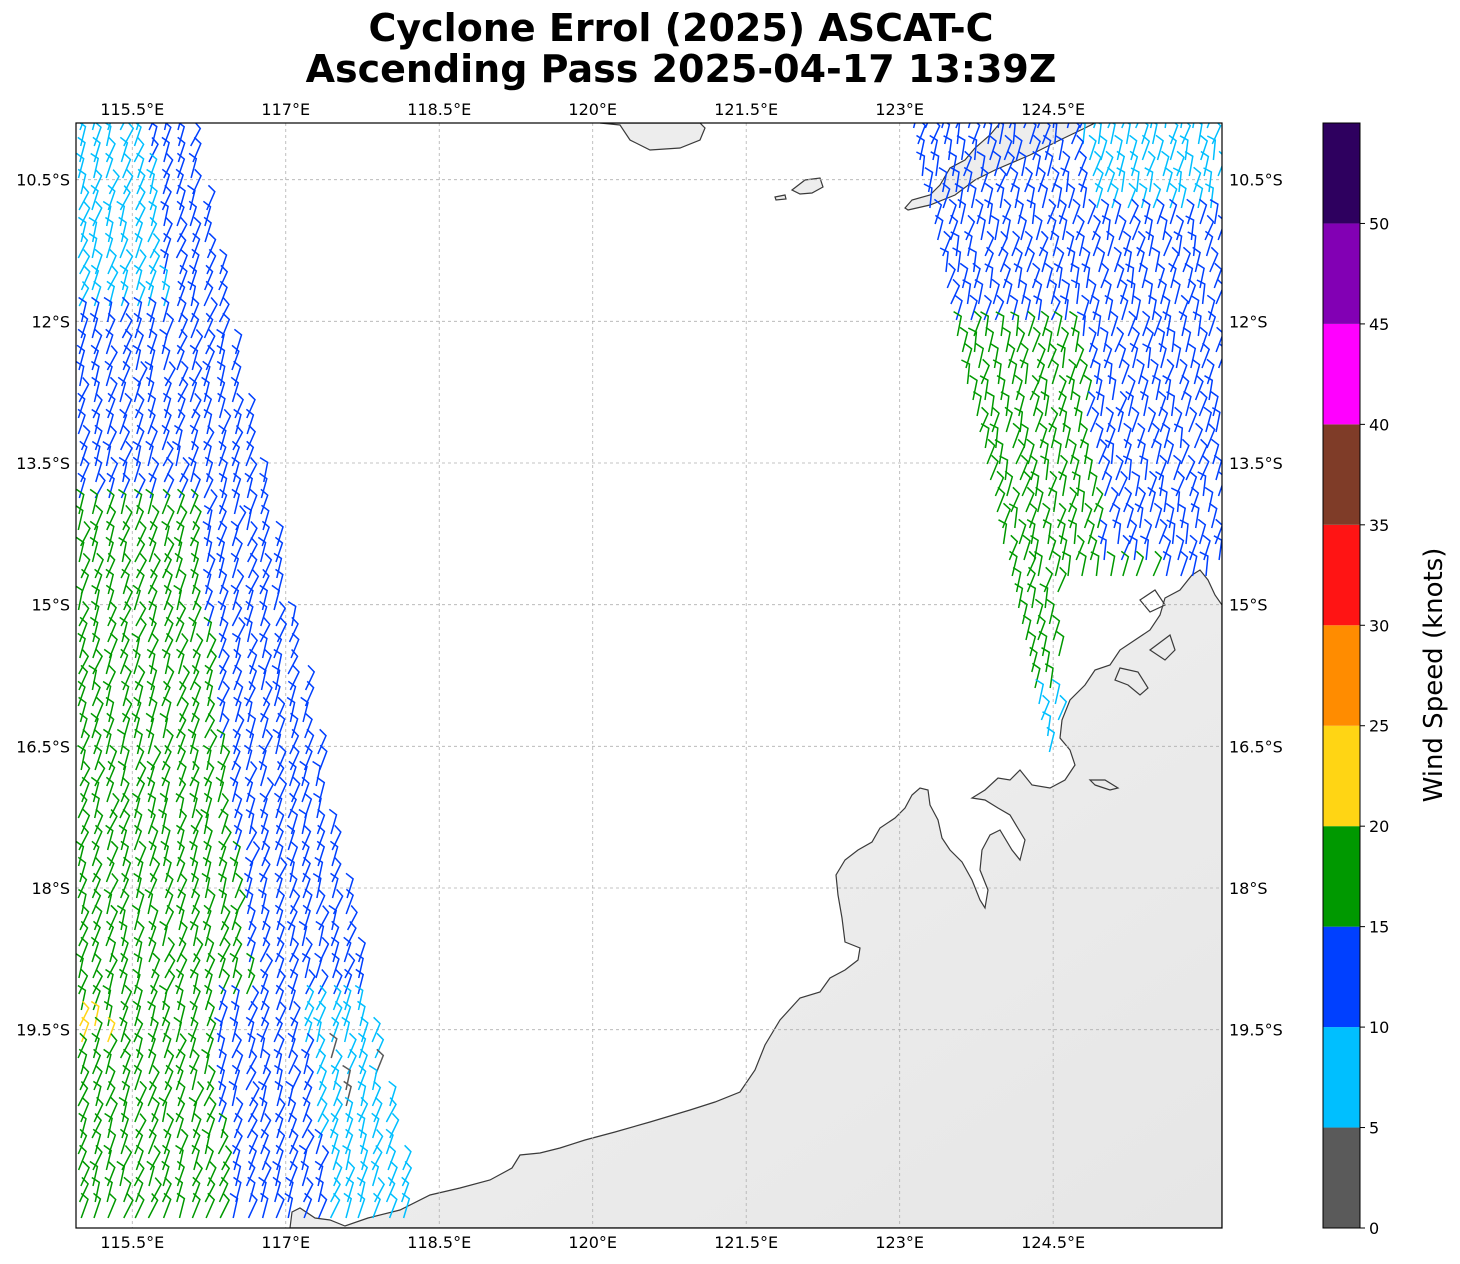  Describe the element at coordinates (439, 1242) in the screenshot. I see `lon-tick-label-bottom: 118.5°E` at that location.